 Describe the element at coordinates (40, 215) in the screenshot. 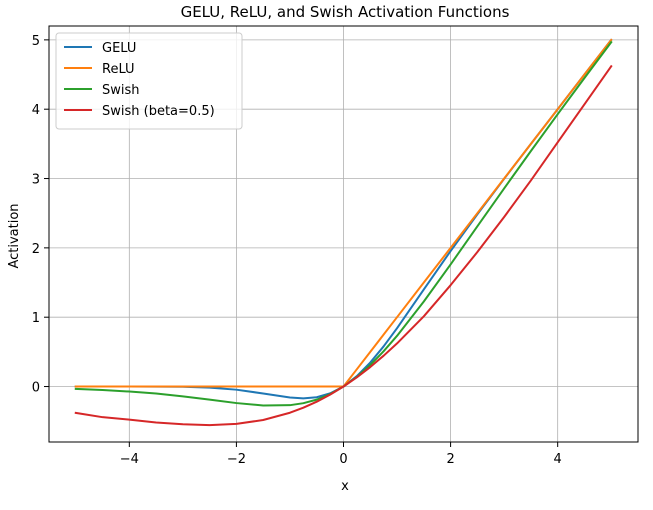

I see `y-axis: 0 1 2 3 4 5` at that location.